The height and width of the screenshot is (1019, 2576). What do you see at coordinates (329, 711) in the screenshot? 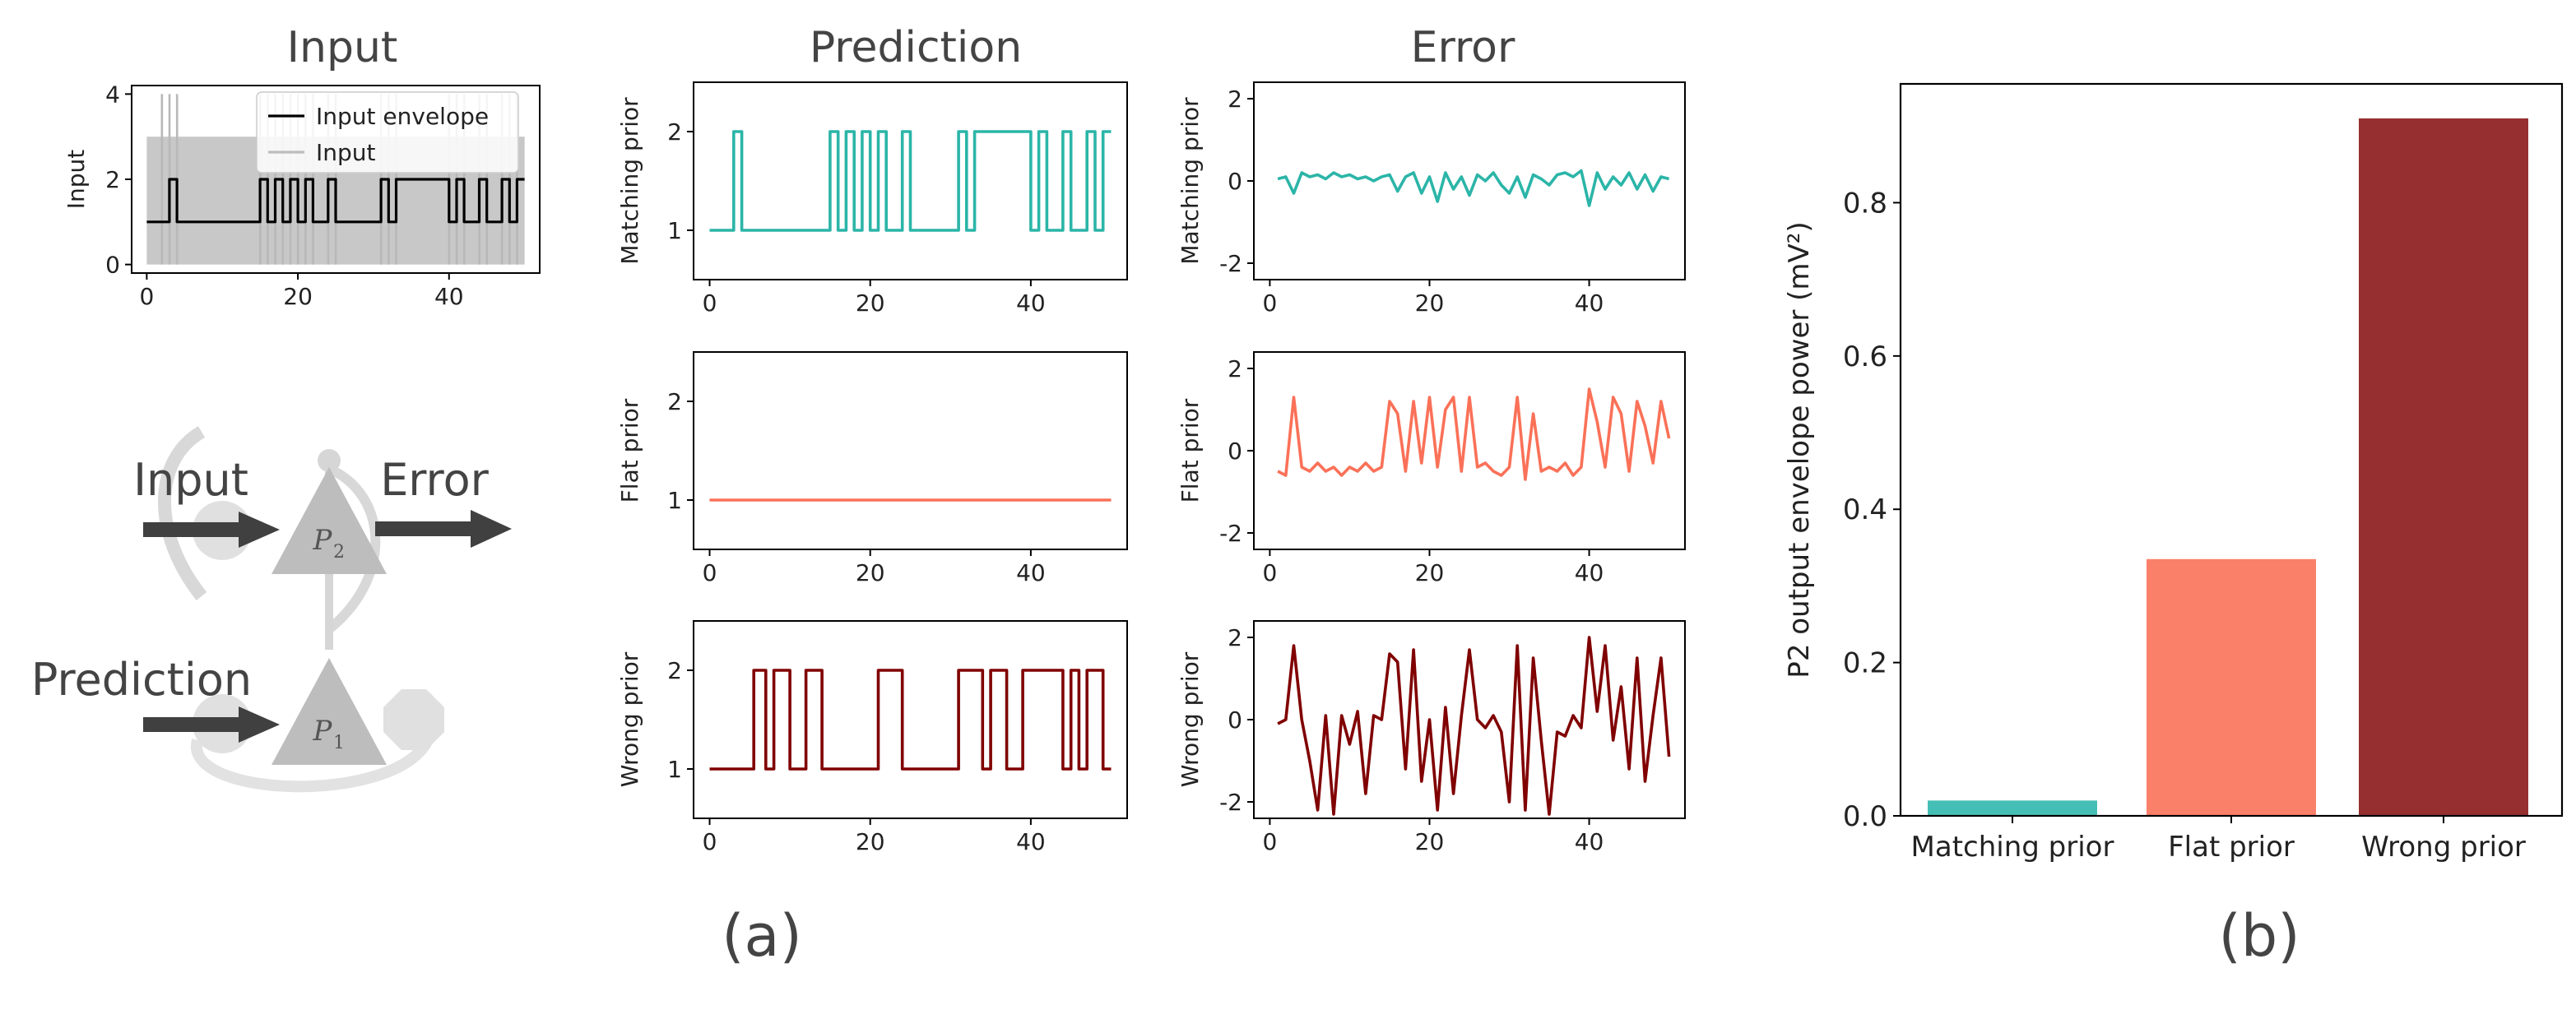
I see `pyramidal-cell-bottom` at bounding box center [329, 711].